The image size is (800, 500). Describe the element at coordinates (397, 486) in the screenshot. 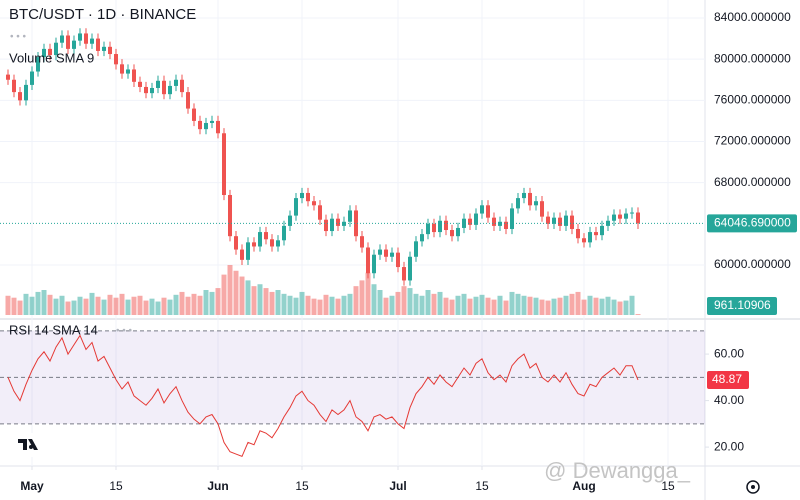

I see `x-tick-label: Jul` at that location.